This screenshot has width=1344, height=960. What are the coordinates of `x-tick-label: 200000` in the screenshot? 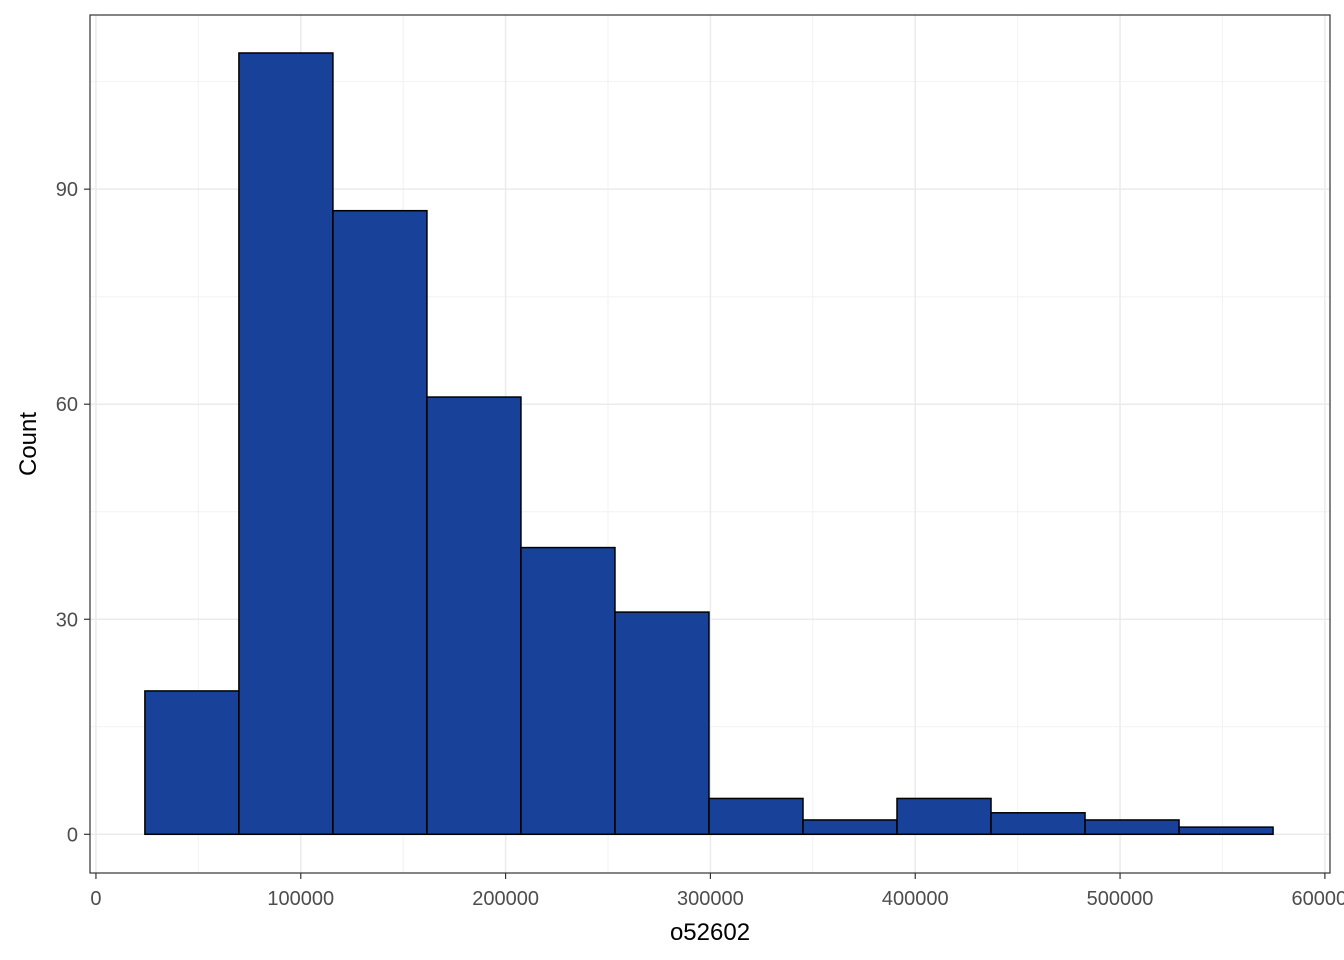 It's located at (505, 899).